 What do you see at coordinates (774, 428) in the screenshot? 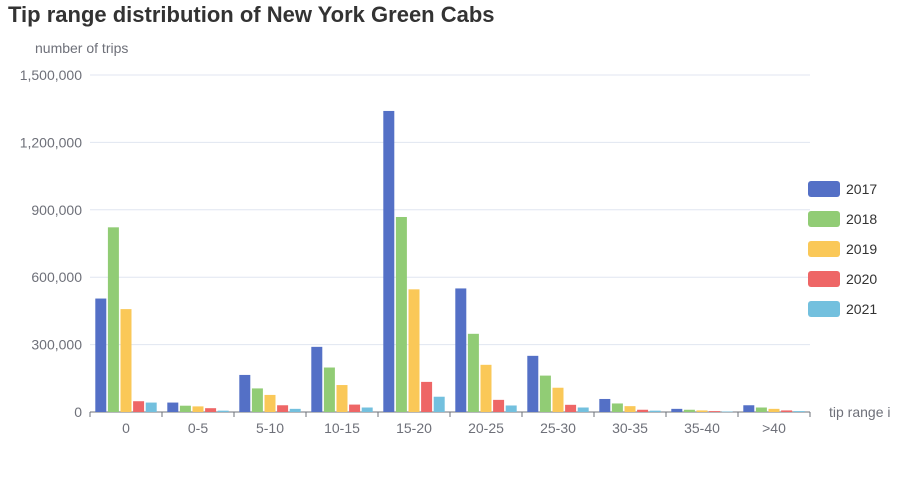
I see `x-tick-label: >40` at bounding box center [774, 428].